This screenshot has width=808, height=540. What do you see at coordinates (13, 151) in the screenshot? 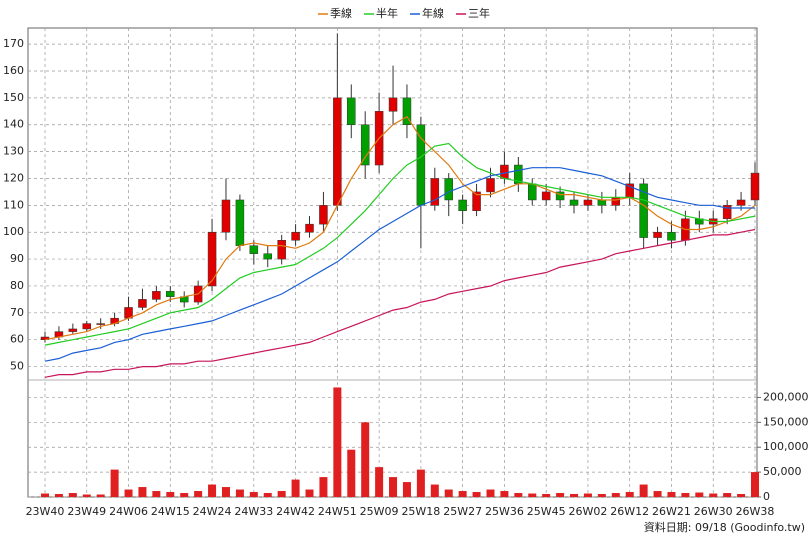
I see `y-tick-label: 130` at bounding box center [13, 151].